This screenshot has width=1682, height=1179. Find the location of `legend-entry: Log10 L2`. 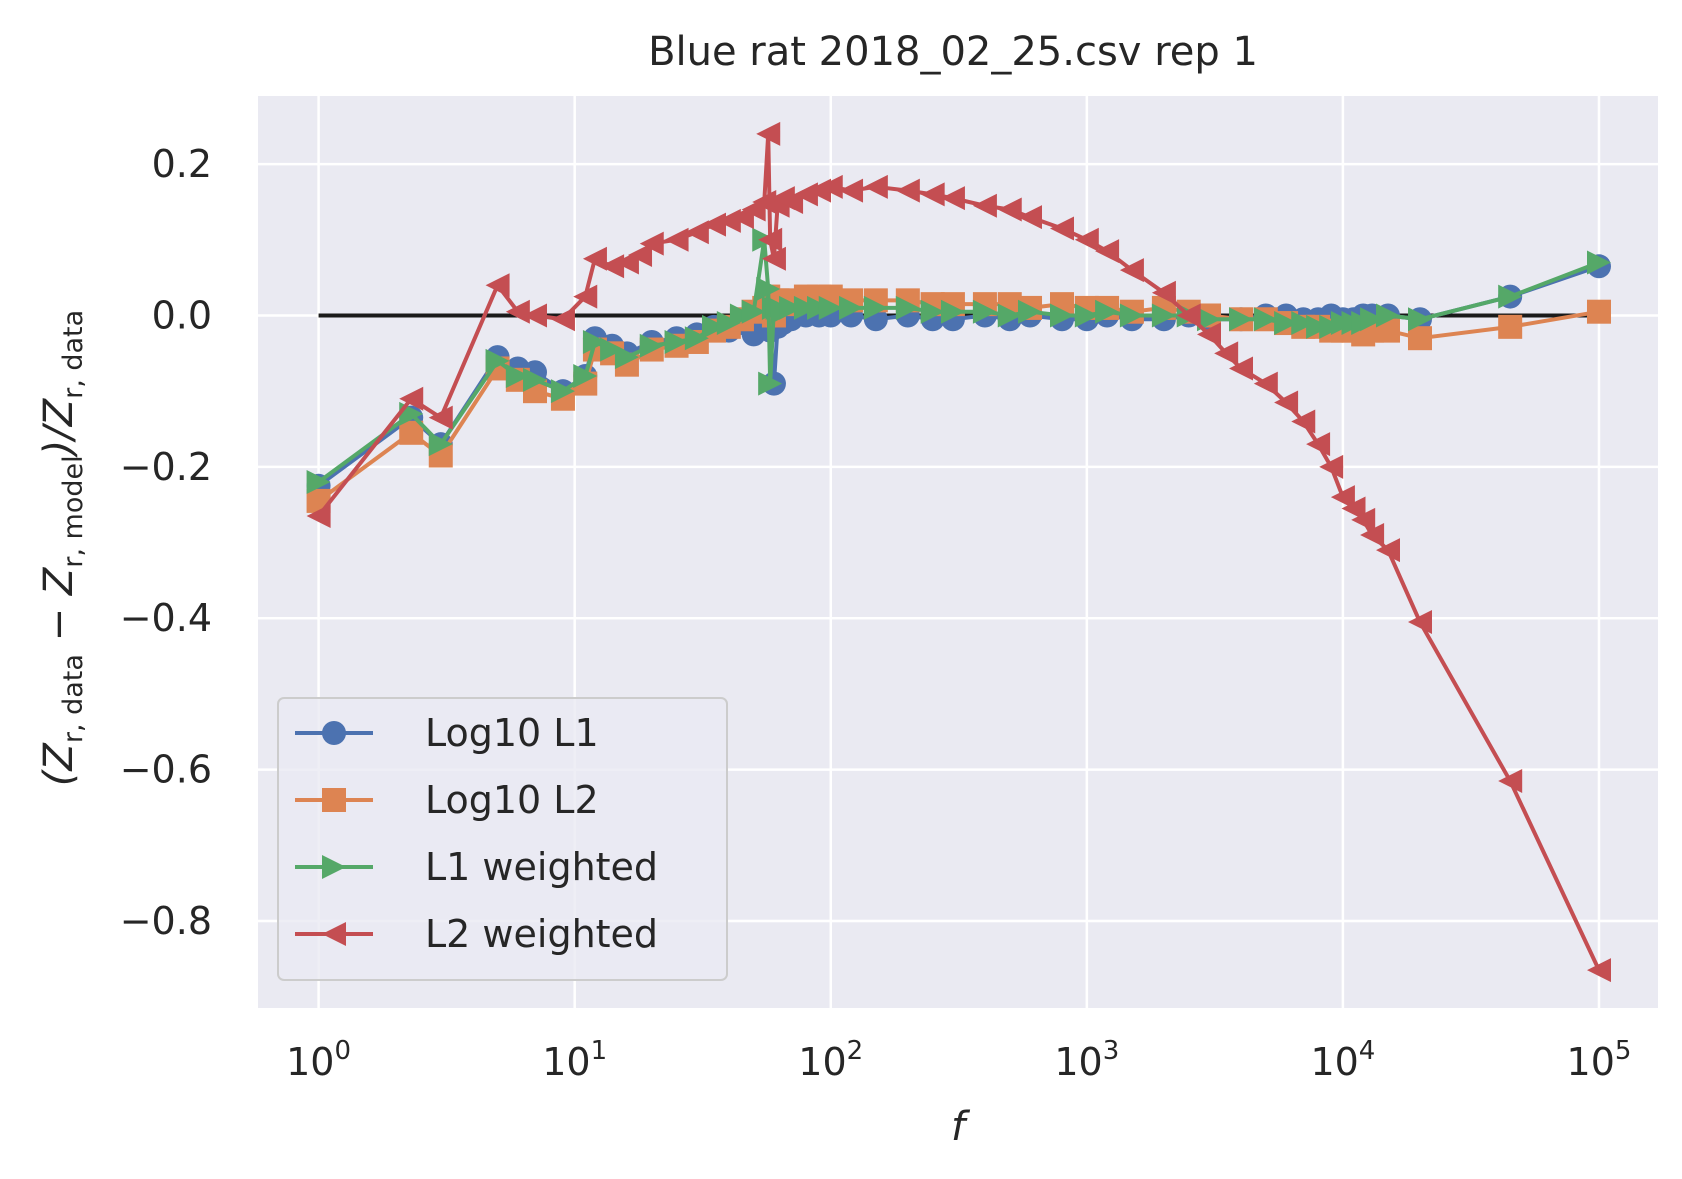

legend-entry: Log10 L2 is located at coordinates (447, 800).